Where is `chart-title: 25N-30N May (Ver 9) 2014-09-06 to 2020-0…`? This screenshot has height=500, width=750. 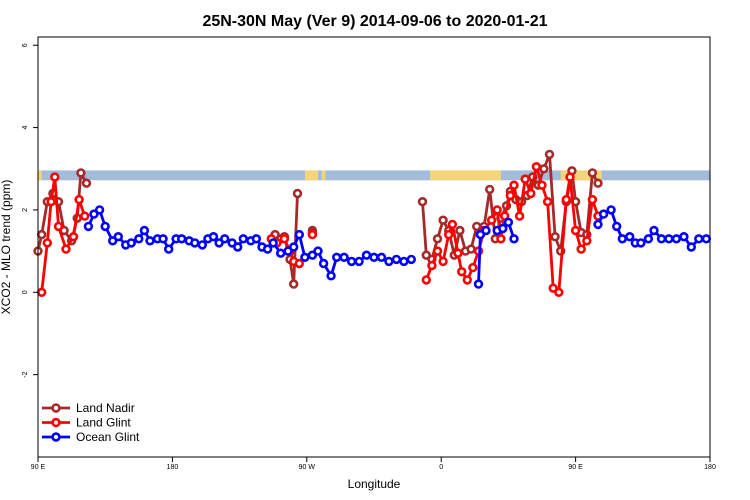
chart-title: 25N-30N May (Ver 9) 2014-09-06 to 2020-0… is located at coordinates (374, 21).